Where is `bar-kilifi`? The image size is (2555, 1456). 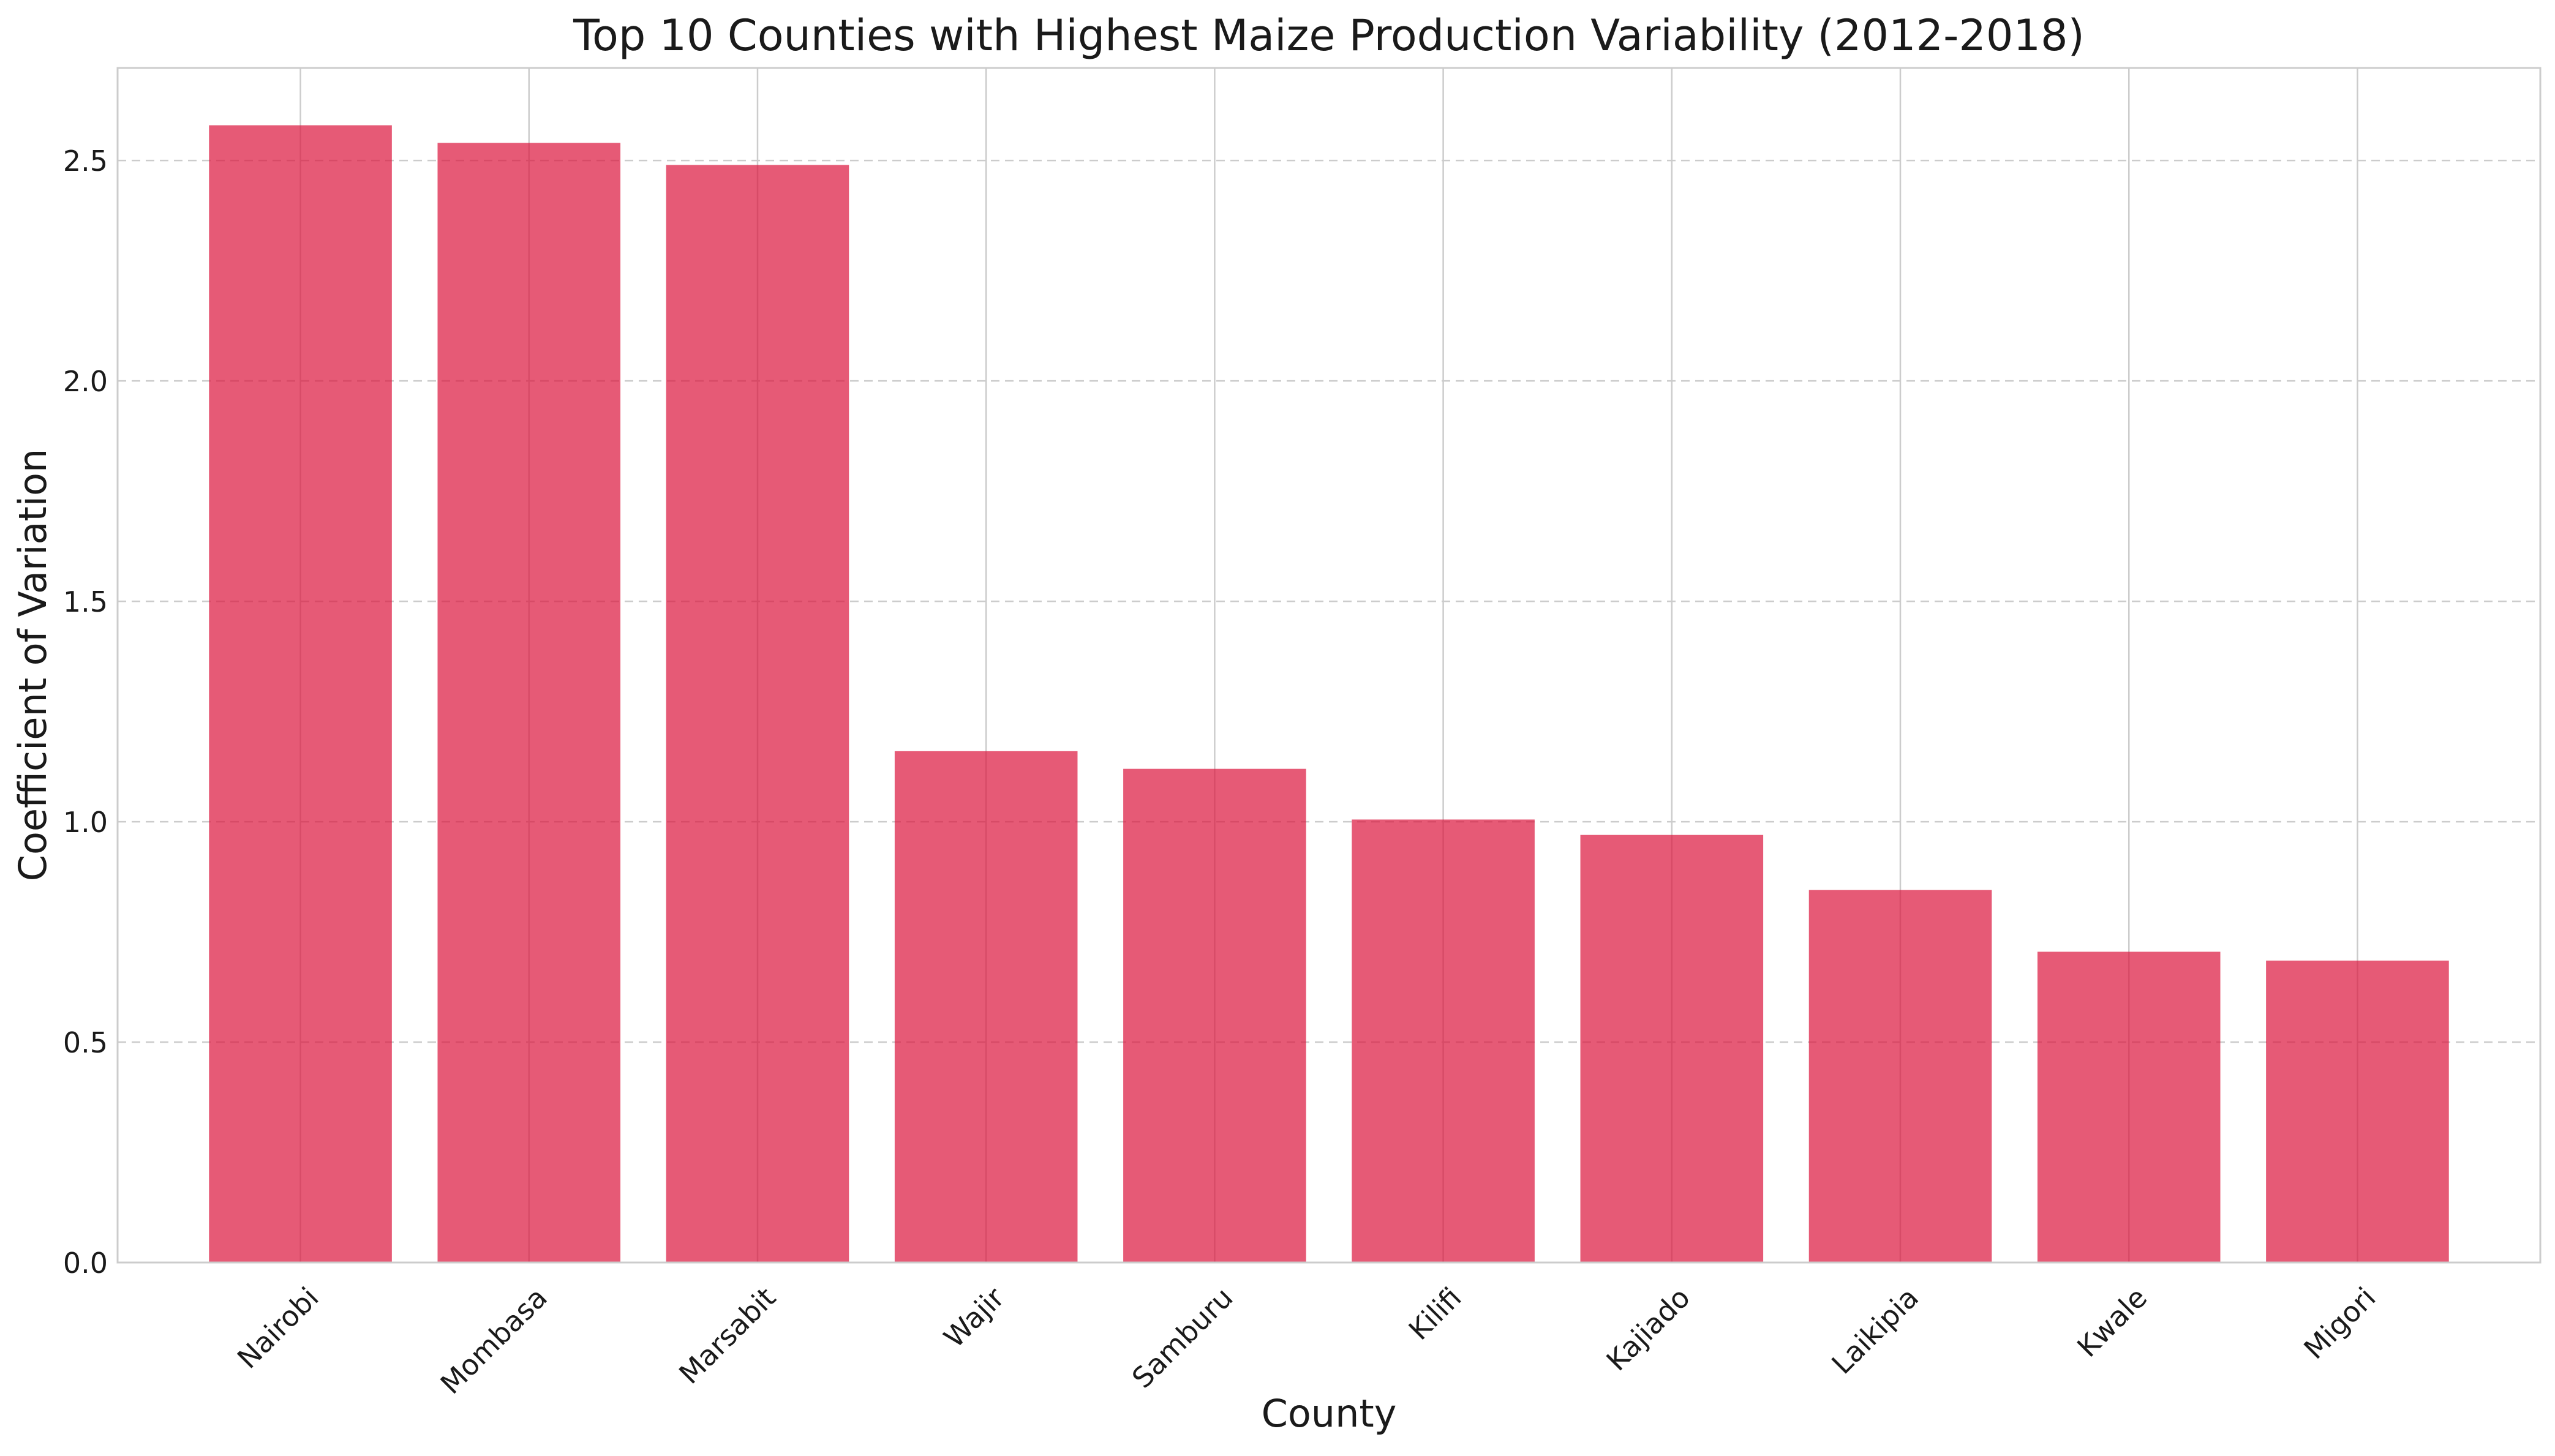 bar-kilifi is located at coordinates (1444, 1041).